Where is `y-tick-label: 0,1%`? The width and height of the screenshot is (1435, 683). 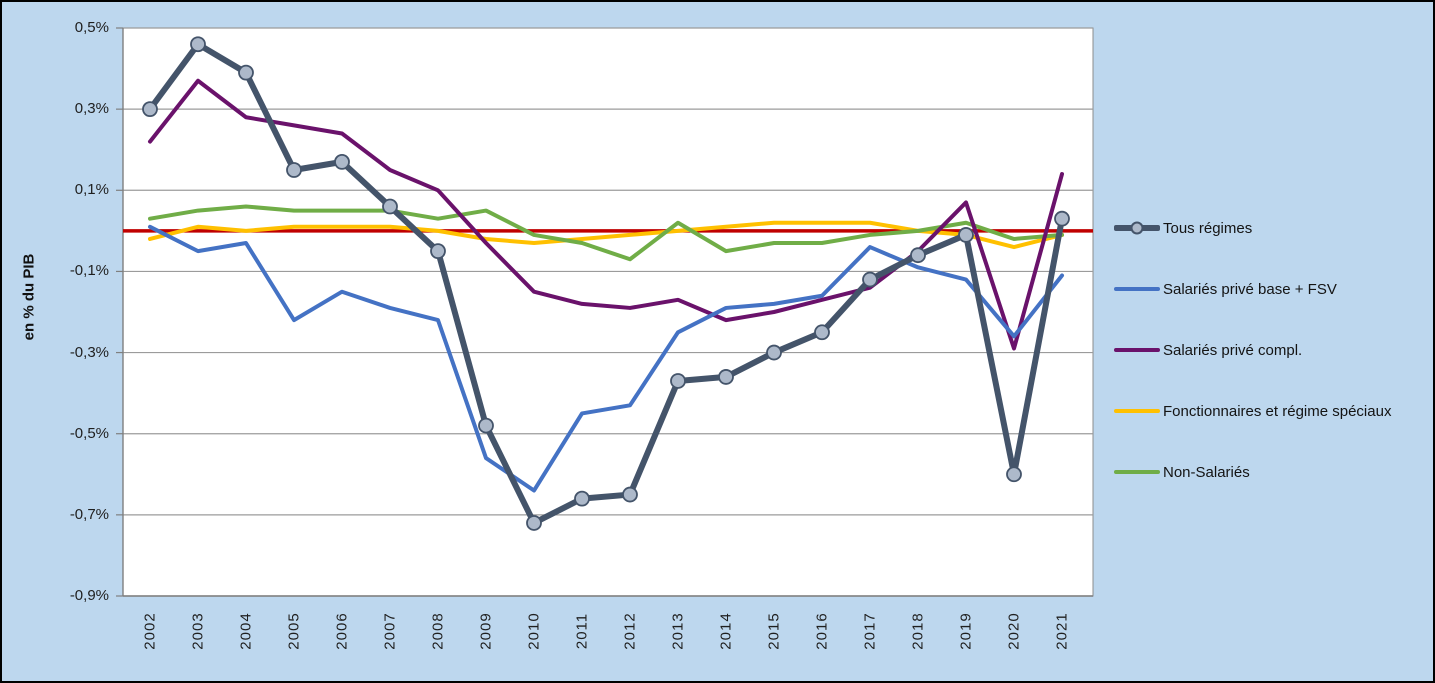 y-tick-label: 0,1% is located at coordinates (91, 190).